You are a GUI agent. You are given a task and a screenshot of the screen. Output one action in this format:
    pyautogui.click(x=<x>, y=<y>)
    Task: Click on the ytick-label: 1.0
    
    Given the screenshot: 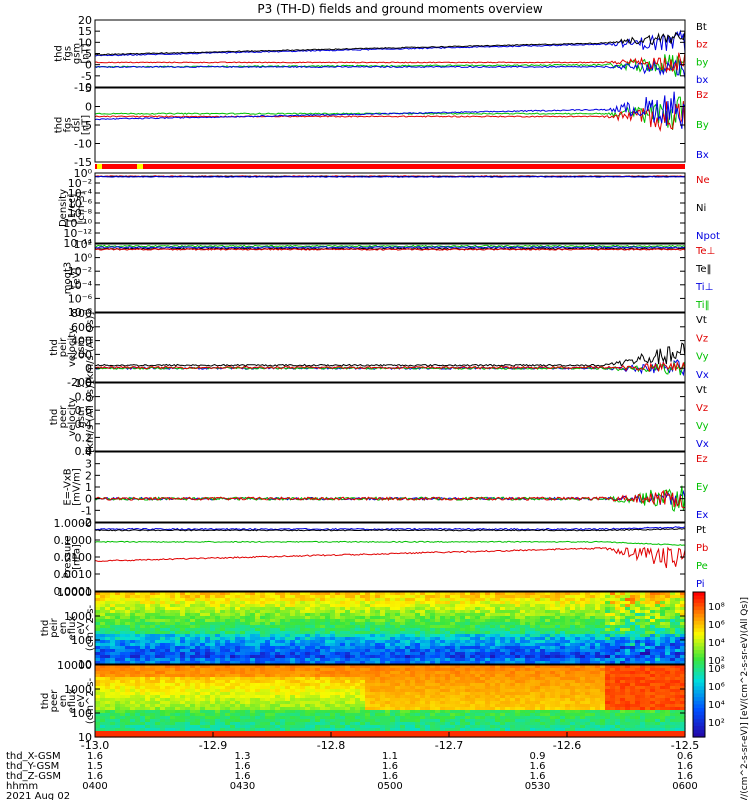 What is the action you would take?
    pyautogui.click(x=84, y=383)
    